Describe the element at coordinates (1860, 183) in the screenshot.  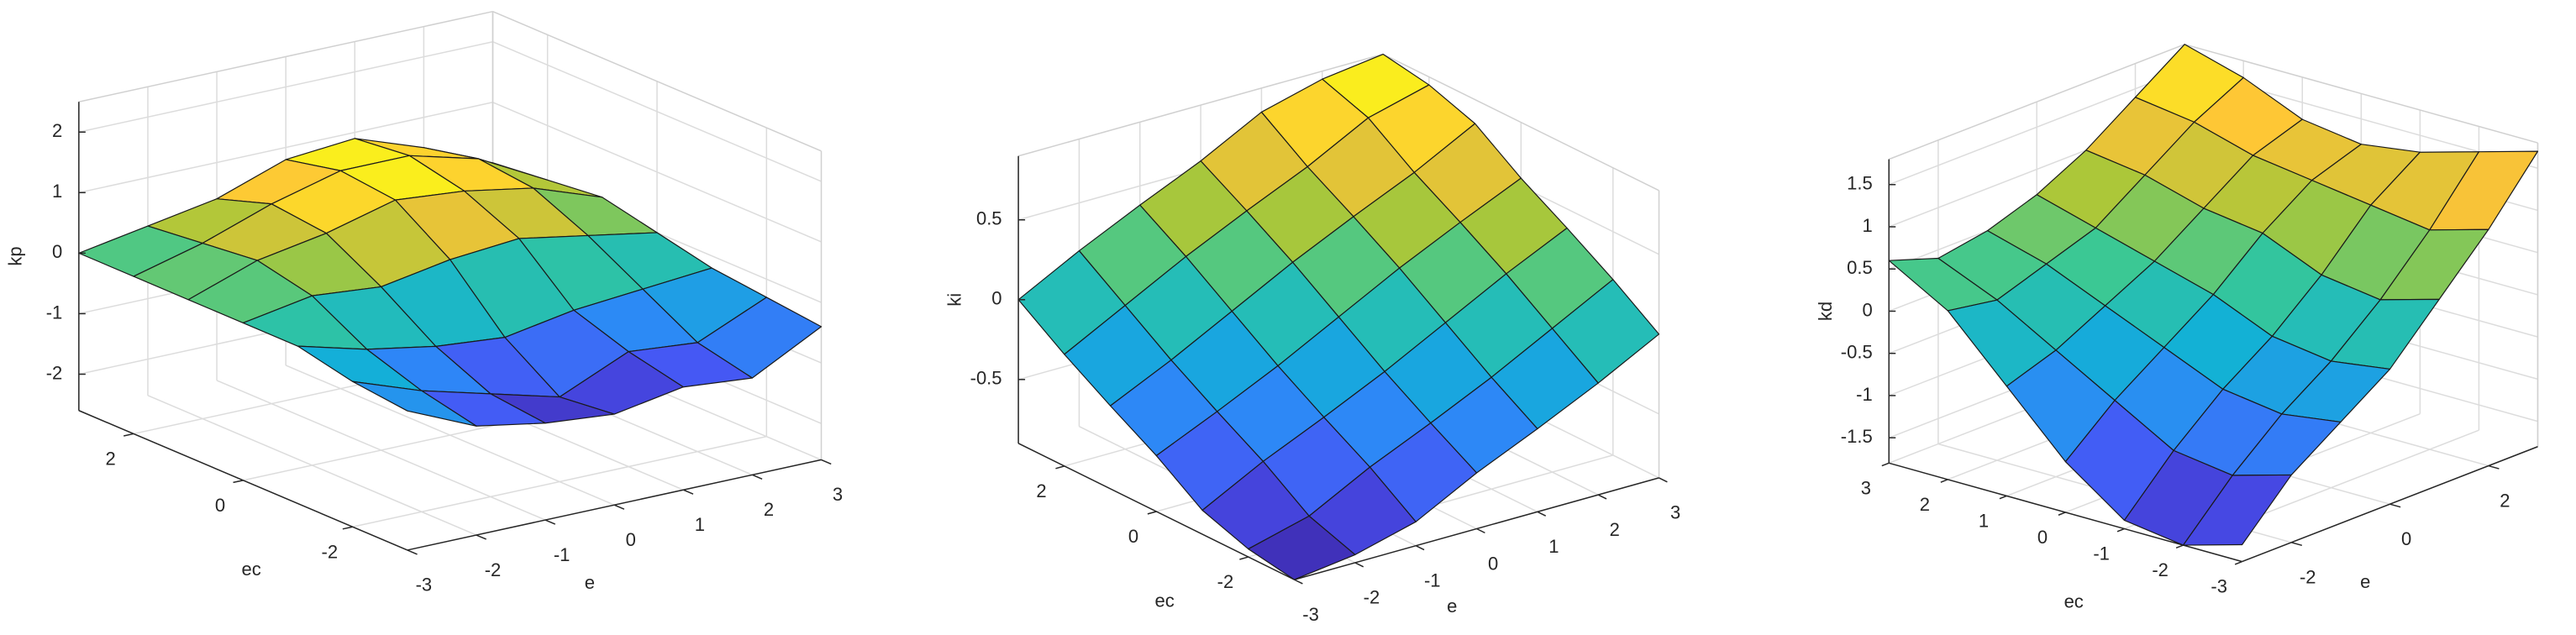
I see `z-tick-label: 1.5` at that location.